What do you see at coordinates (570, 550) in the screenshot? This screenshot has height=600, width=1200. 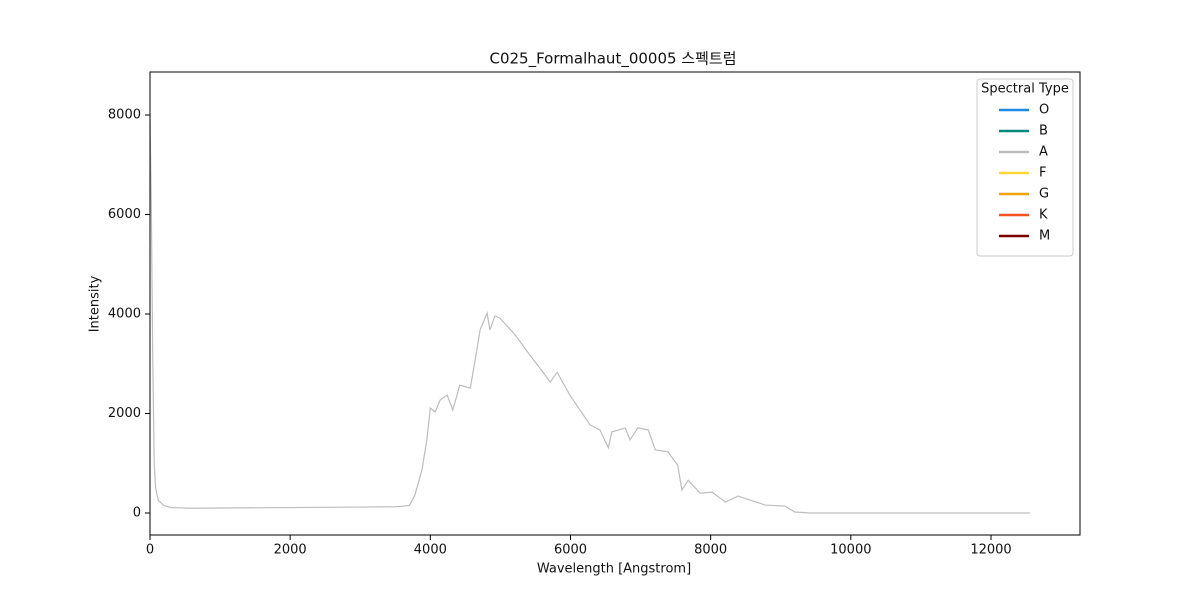 I see `x-tick-label: 6000` at bounding box center [570, 550].